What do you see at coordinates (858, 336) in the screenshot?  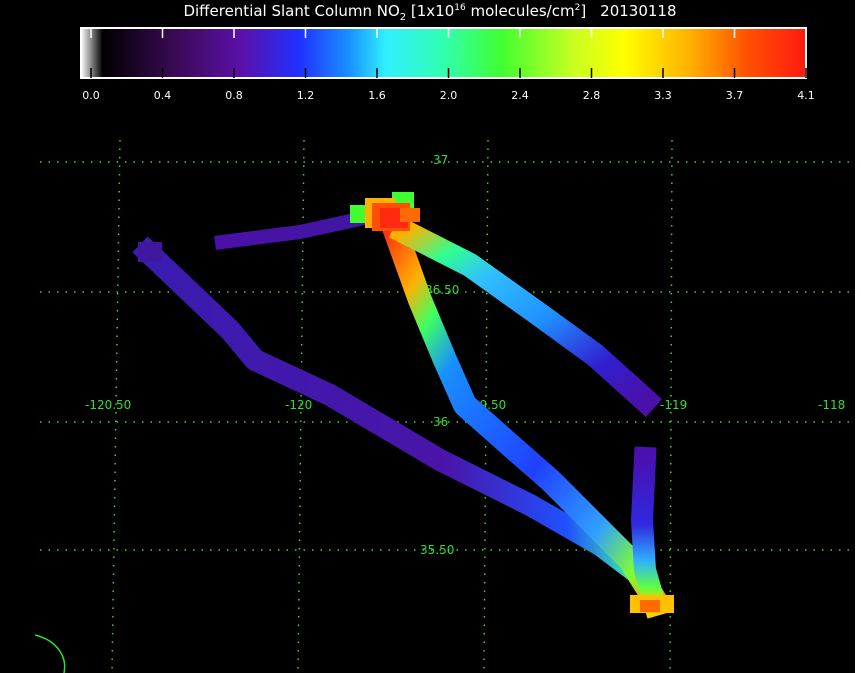 I see `right-border` at bounding box center [858, 336].